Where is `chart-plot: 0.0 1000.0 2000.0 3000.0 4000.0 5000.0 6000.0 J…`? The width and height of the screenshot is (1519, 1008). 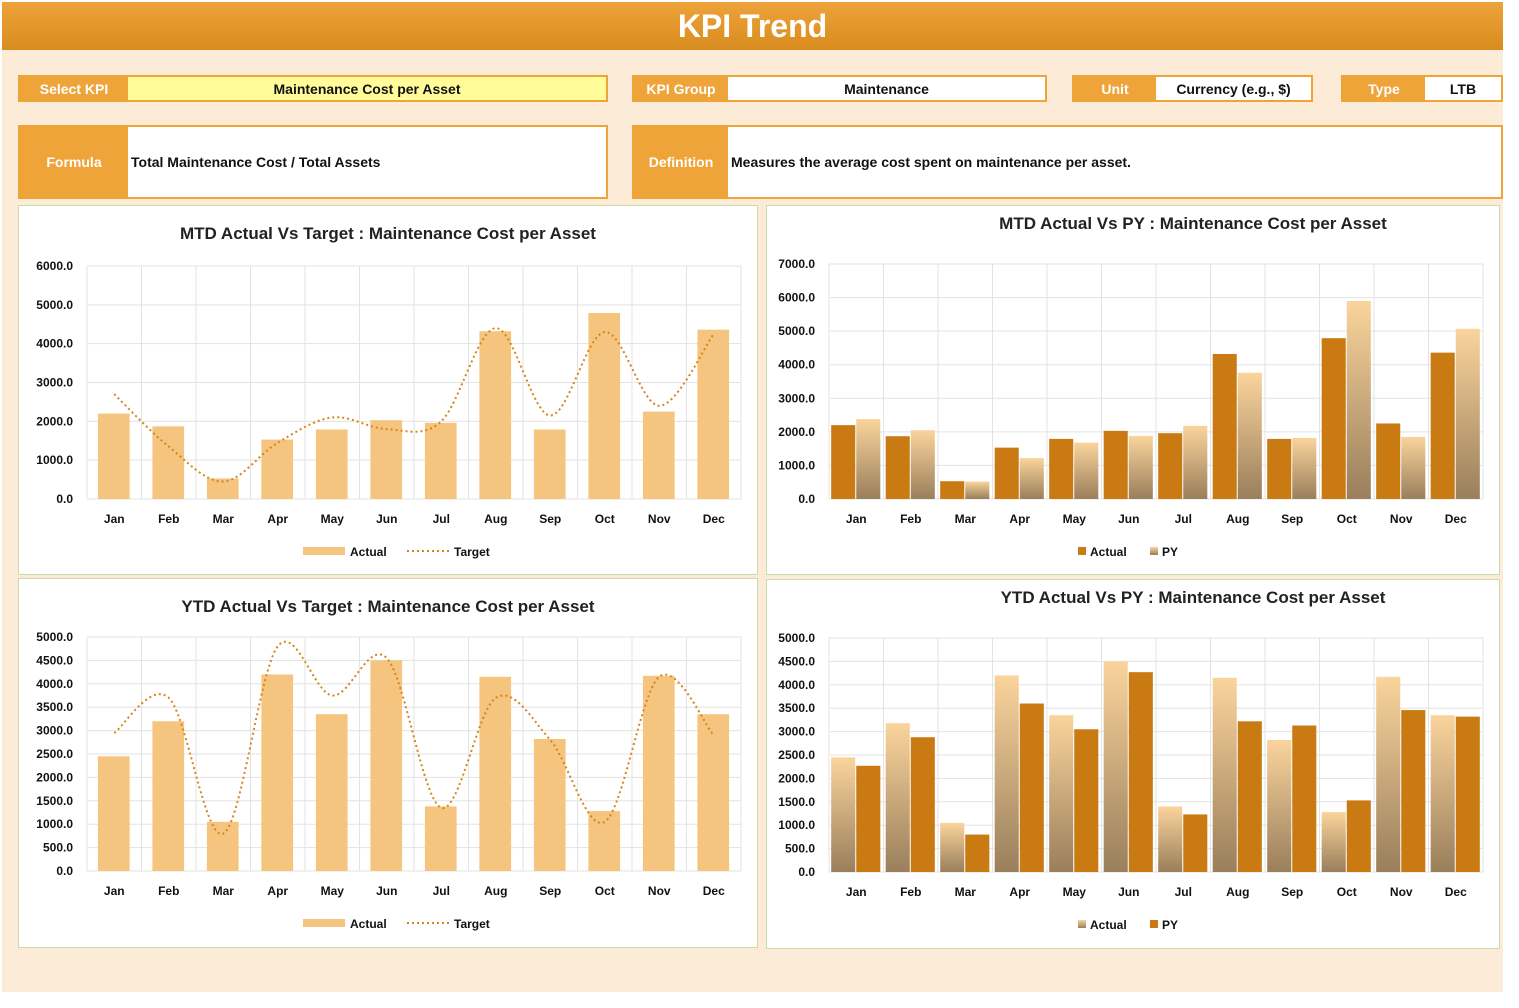
chart-plot: 0.0 1000.0 2000.0 3000.0 4000.0 5000.0 6000.0 J… is located at coordinates (389, 409).